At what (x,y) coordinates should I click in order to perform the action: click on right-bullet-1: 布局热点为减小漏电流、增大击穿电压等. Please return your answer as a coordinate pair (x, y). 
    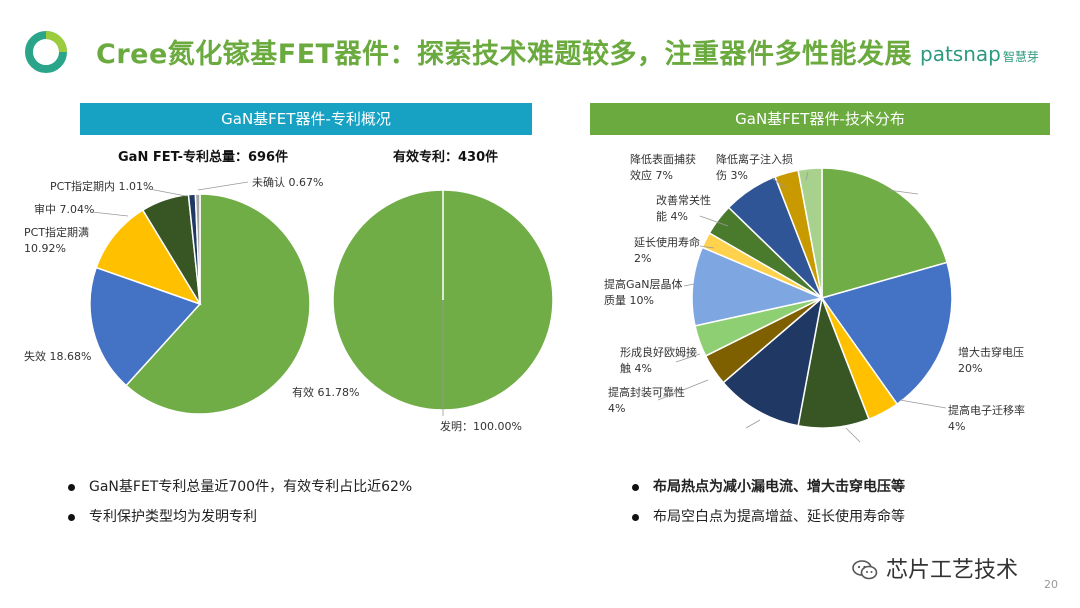
    Looking at the image, I should click on (768, 487).